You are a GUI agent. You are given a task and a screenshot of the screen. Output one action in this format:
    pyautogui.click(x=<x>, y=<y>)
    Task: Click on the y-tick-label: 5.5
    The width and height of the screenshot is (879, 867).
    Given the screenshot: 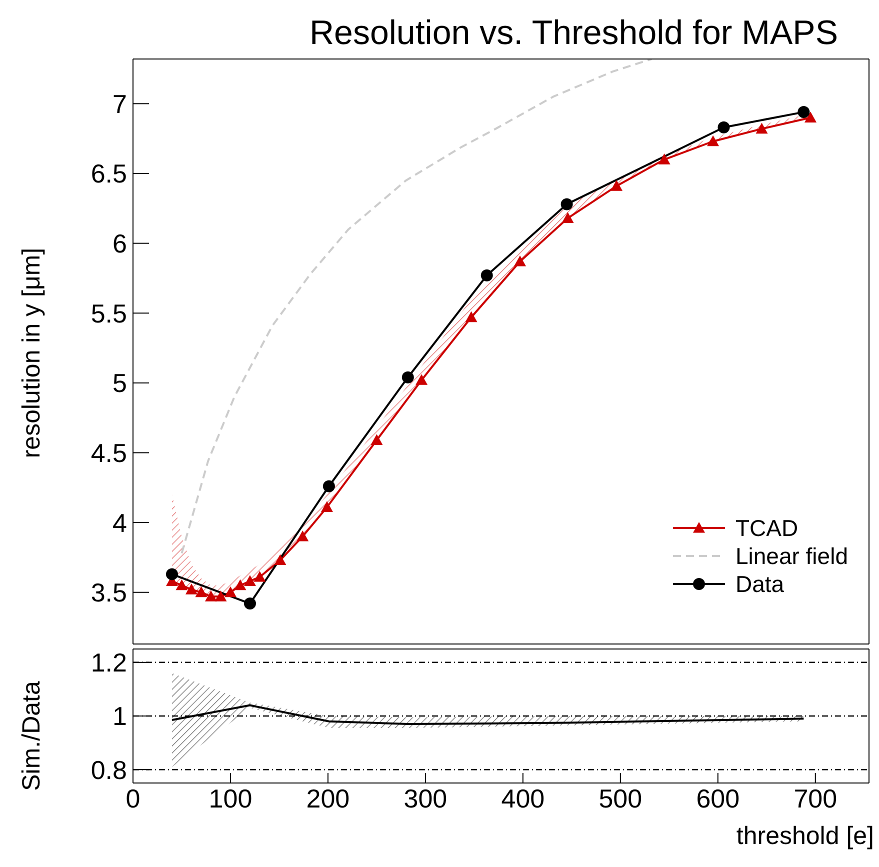 What is the action you would take?
    pyautogui.click(x=108, y=313)
    